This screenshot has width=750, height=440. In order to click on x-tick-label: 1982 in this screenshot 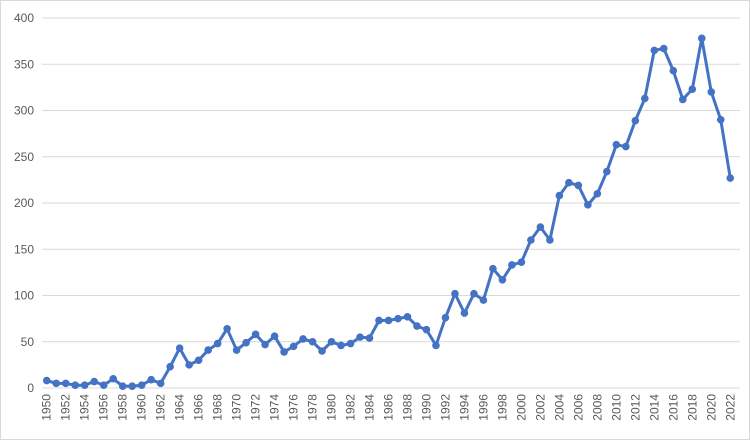, I will do `click(351, 407)`.